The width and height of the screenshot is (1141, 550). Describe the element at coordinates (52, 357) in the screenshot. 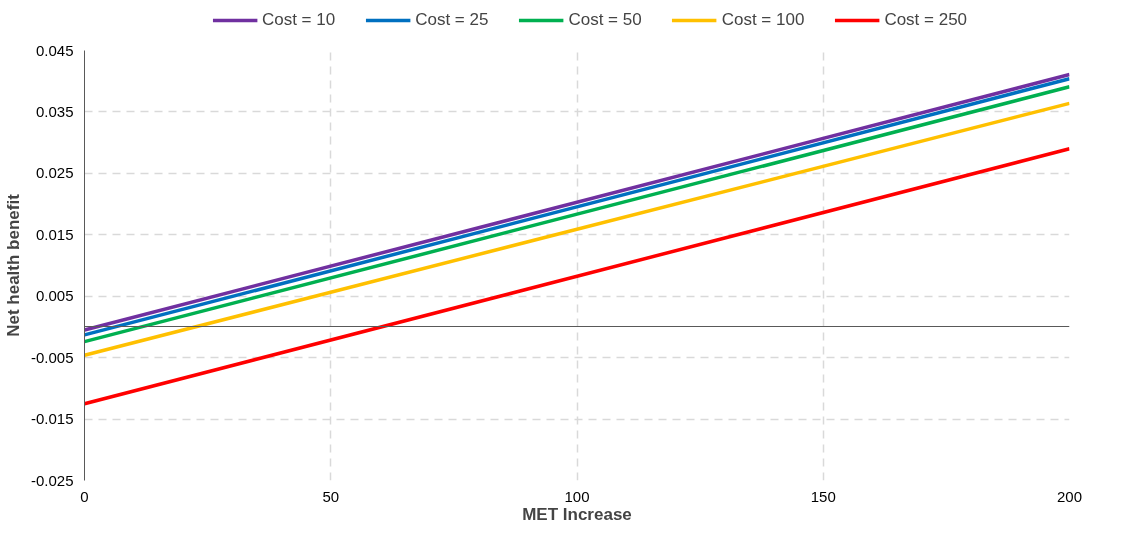

I see `y-tick-label: -0.005` at that location.